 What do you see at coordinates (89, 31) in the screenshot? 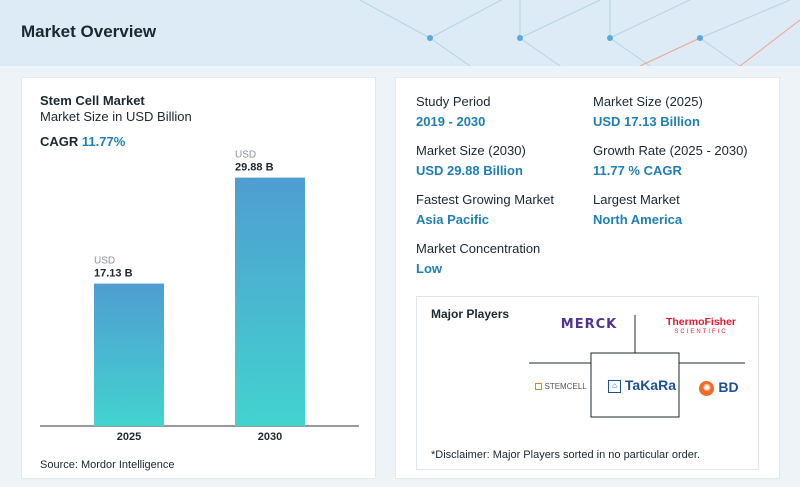
I see `page-title: Market Overview` at bounding box center [89, 31].